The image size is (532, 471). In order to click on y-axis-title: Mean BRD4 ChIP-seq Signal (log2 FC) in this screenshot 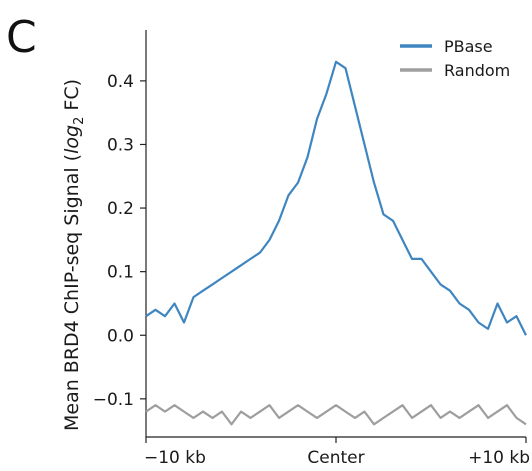, I will do `click(74, 255)`.